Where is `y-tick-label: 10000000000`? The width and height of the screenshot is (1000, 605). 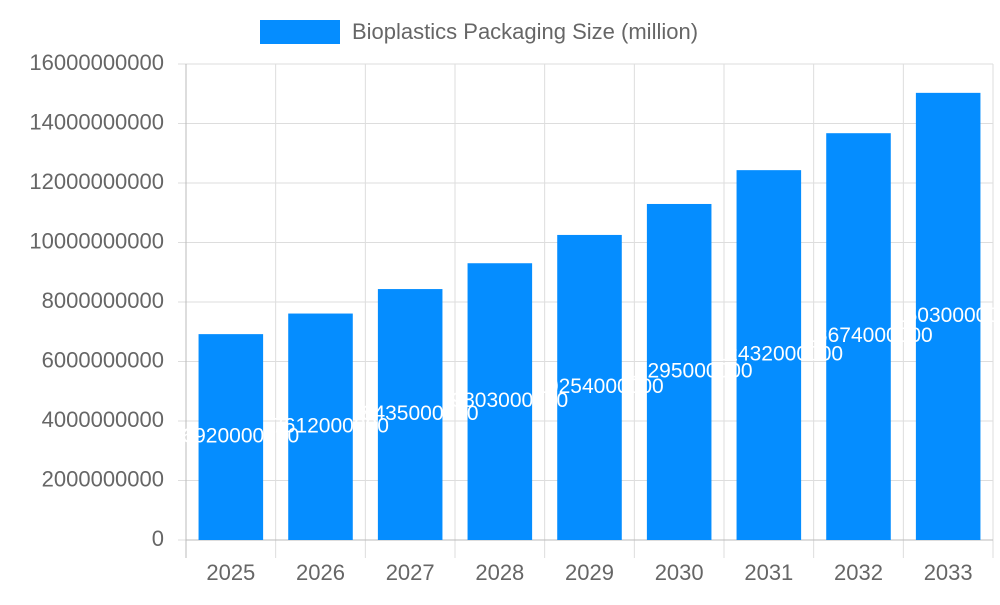
y-tick-label: 10000000000 is located at coordinates (96, 240).